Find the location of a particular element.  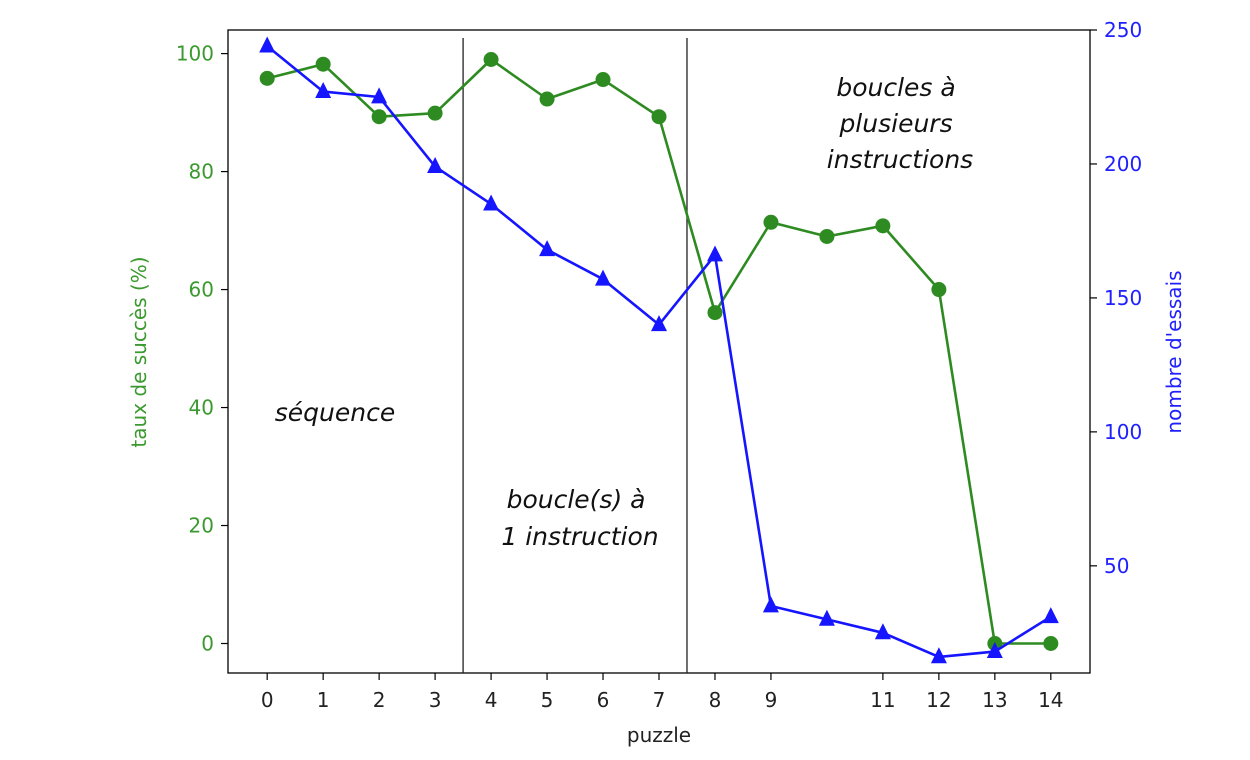

right-tick-label-100: 100 is located at coordinates (1123, 432).